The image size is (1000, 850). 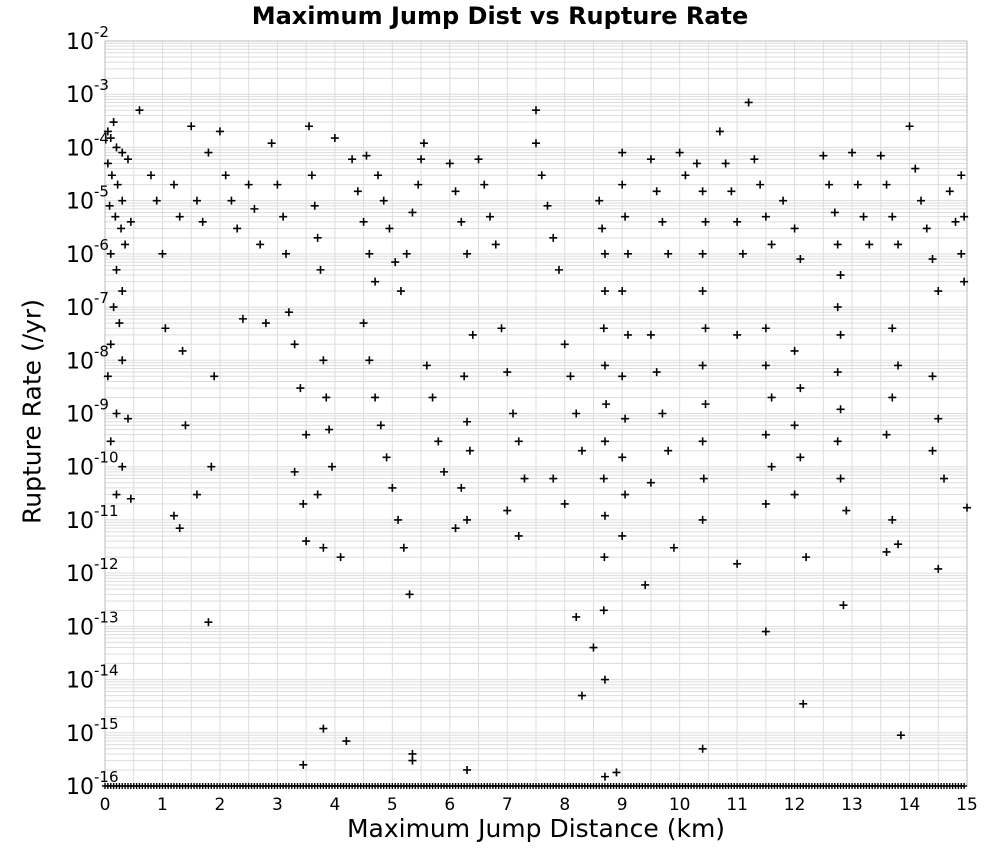 What do you see at coordinates (87, 412) in the screenshot?
I see `y-tick-label: 10⁻⁹` at bounding box center [87, 412].